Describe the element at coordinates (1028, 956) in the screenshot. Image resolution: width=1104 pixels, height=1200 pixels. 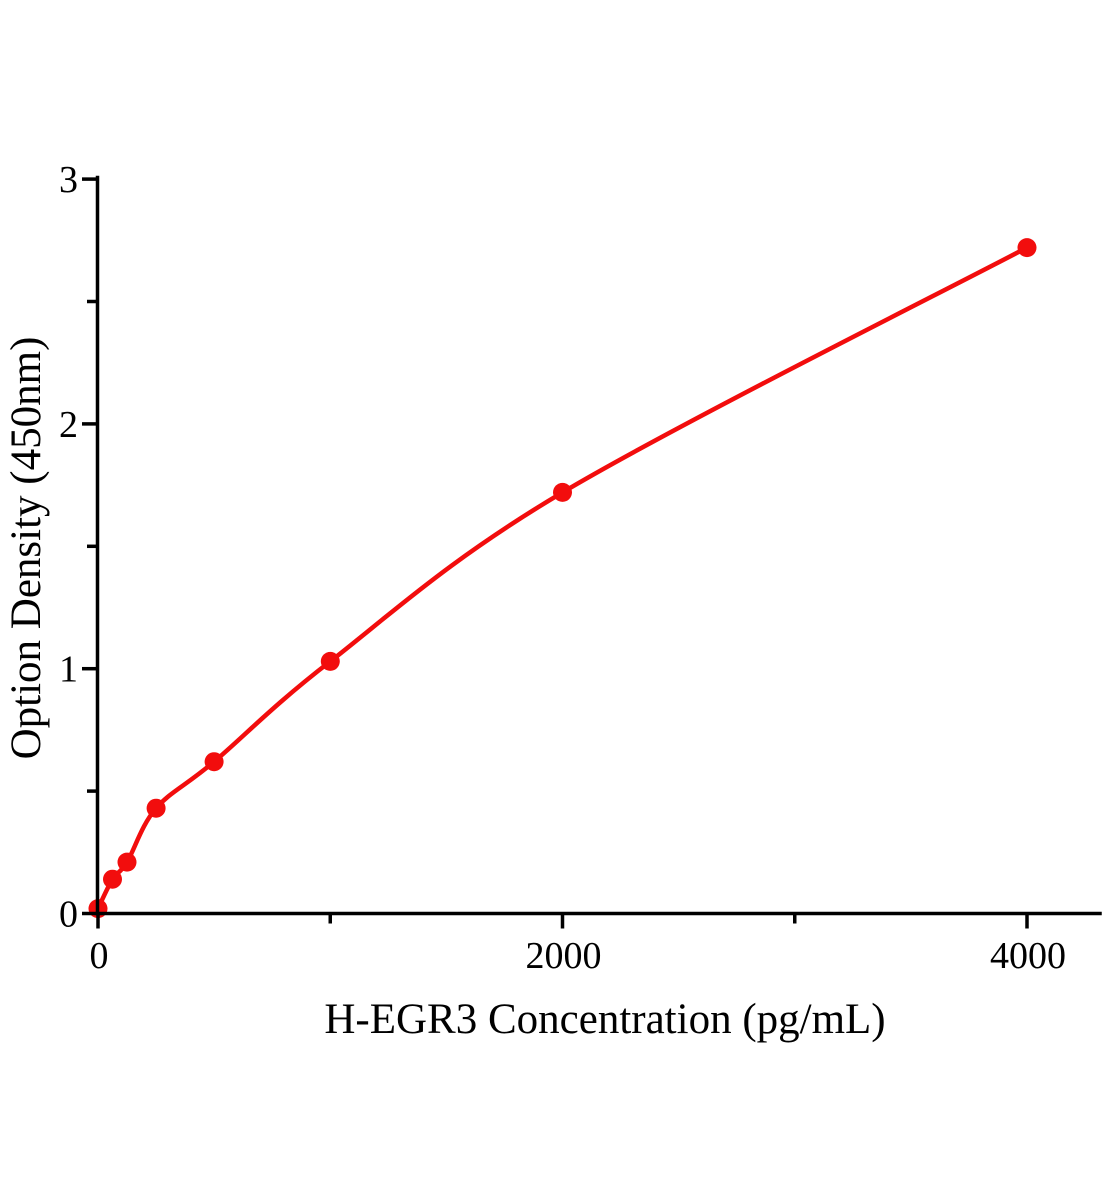
I see `x-tick-label: 4000` at that location.